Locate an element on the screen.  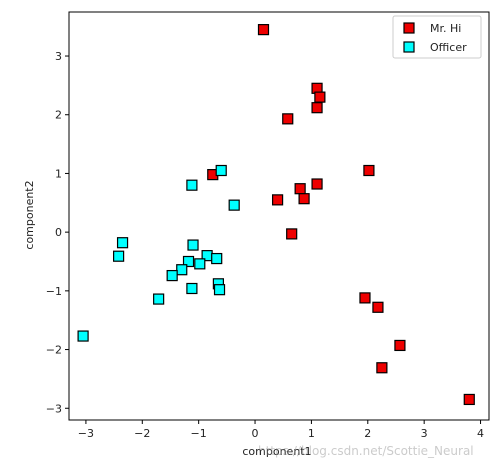
x-tick-label: −2 is located at coordinates (142, 433).